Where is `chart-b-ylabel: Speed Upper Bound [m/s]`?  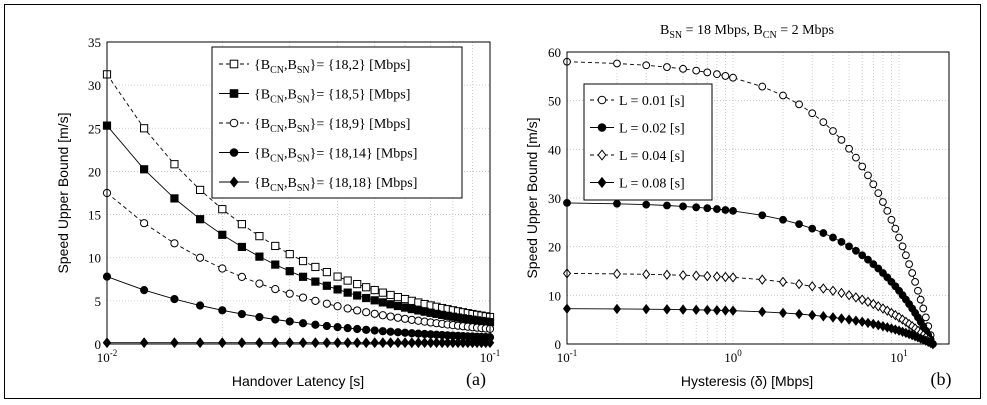 chart-b-ylabel: Speed Upper Bound [m/s] is located at coordinates (532, 197).